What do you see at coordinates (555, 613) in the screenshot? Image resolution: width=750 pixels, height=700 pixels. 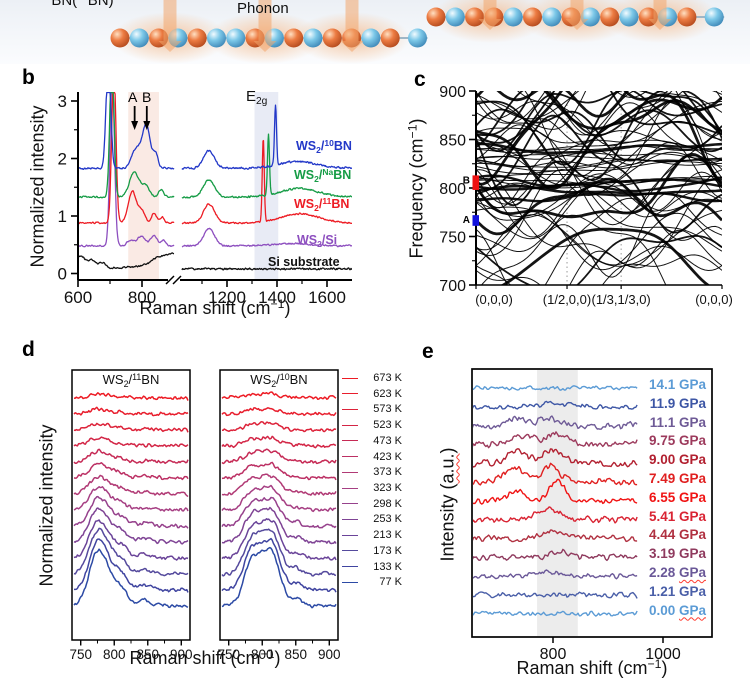 I see `pressure-spectrum-0.00` at bounding box center [555, 613].